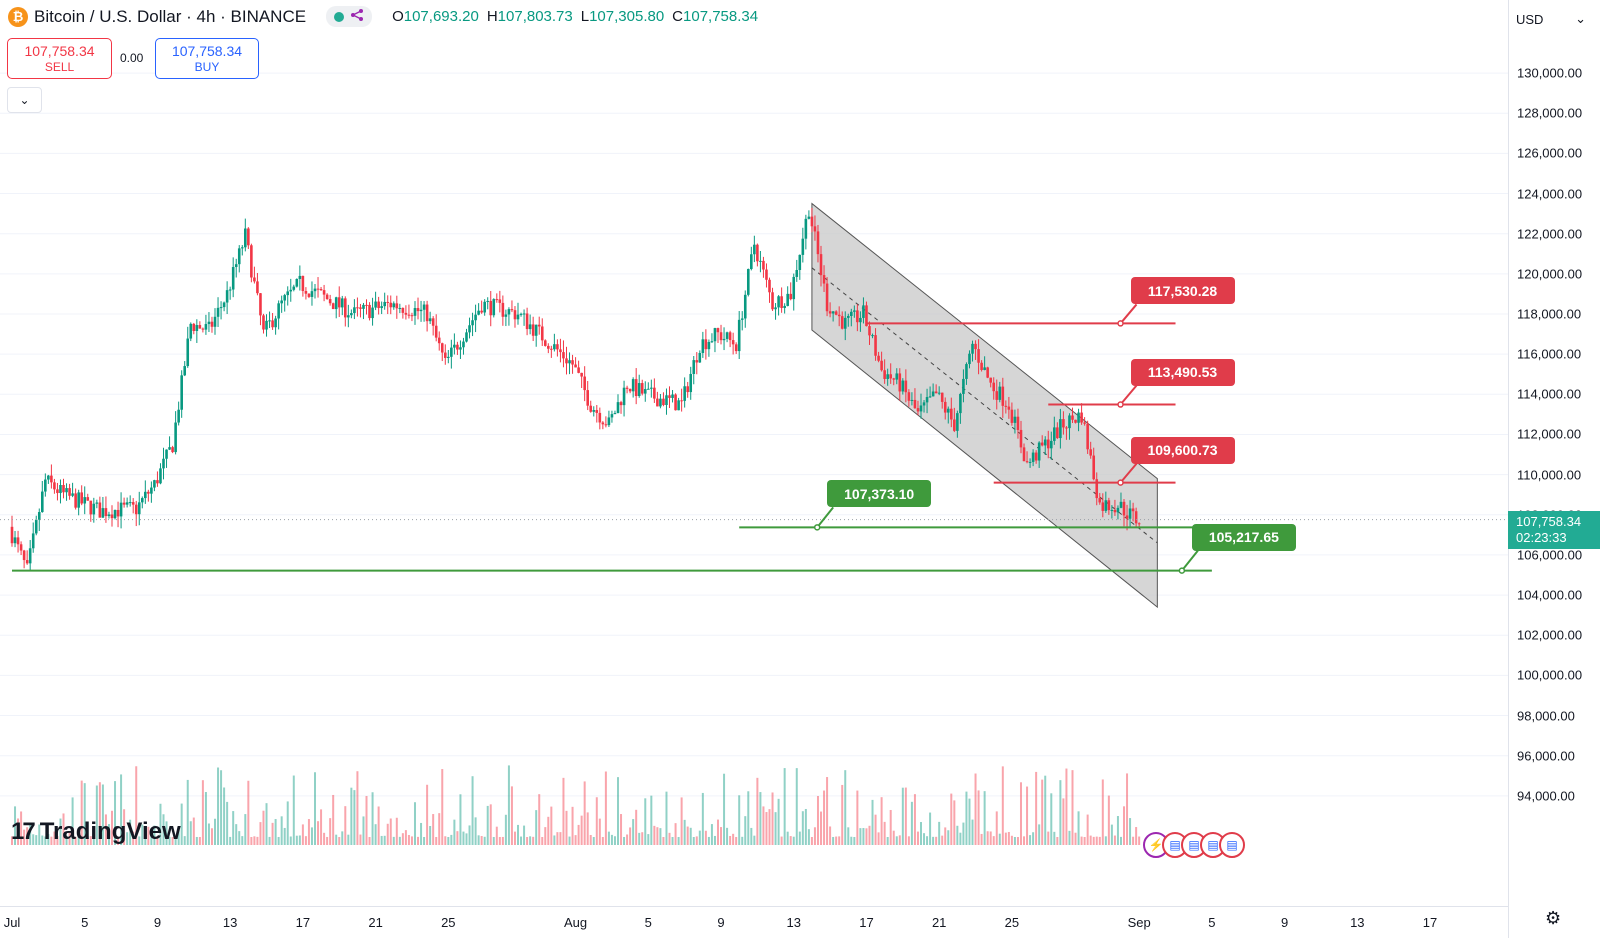  What do you see at coordinates (59, 58) in the screenshot?
I see `sell-button: 107,758.34 SELL` at bounding box center [59, 58].